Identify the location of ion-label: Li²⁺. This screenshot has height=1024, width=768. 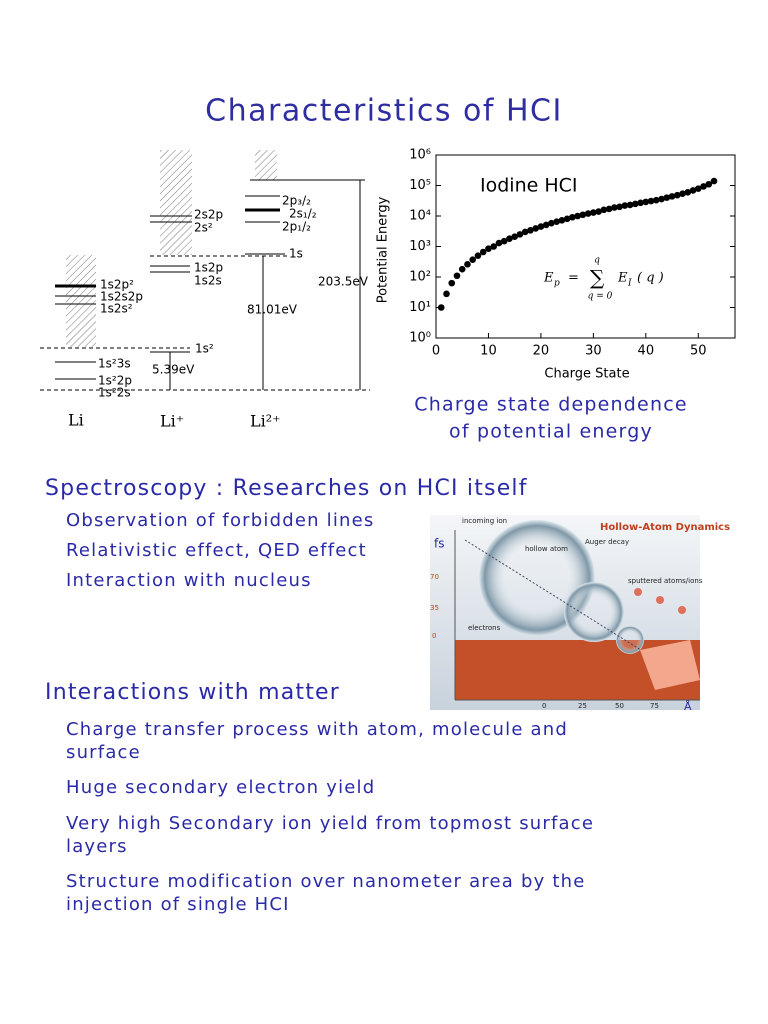
(265, 421).